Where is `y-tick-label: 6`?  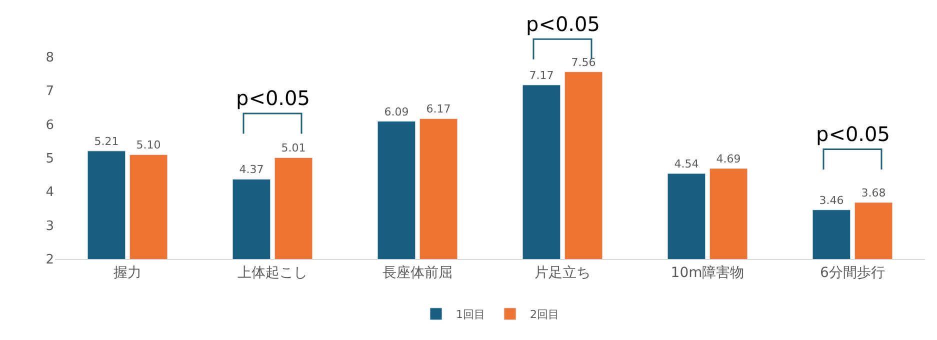 y-tick-label: 6 is located at coordinates (50, 125).